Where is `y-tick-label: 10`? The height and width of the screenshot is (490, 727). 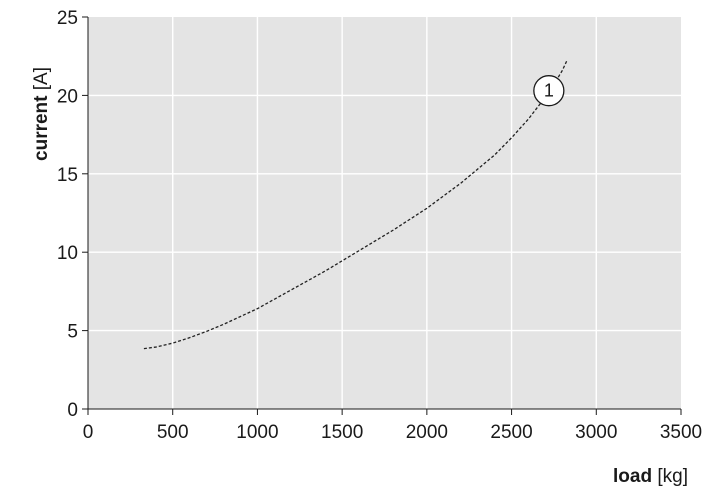
y-tick-label: 10 is located at coordinates (67, 253).